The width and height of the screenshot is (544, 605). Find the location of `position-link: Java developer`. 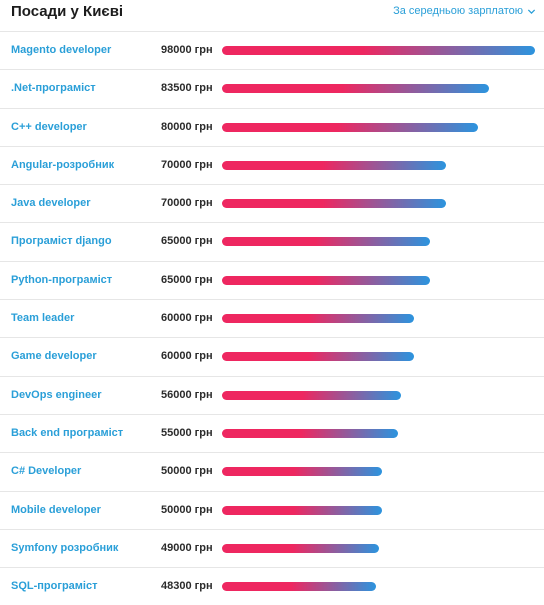

position-link: Java developer is located at coordinates (51, 203).